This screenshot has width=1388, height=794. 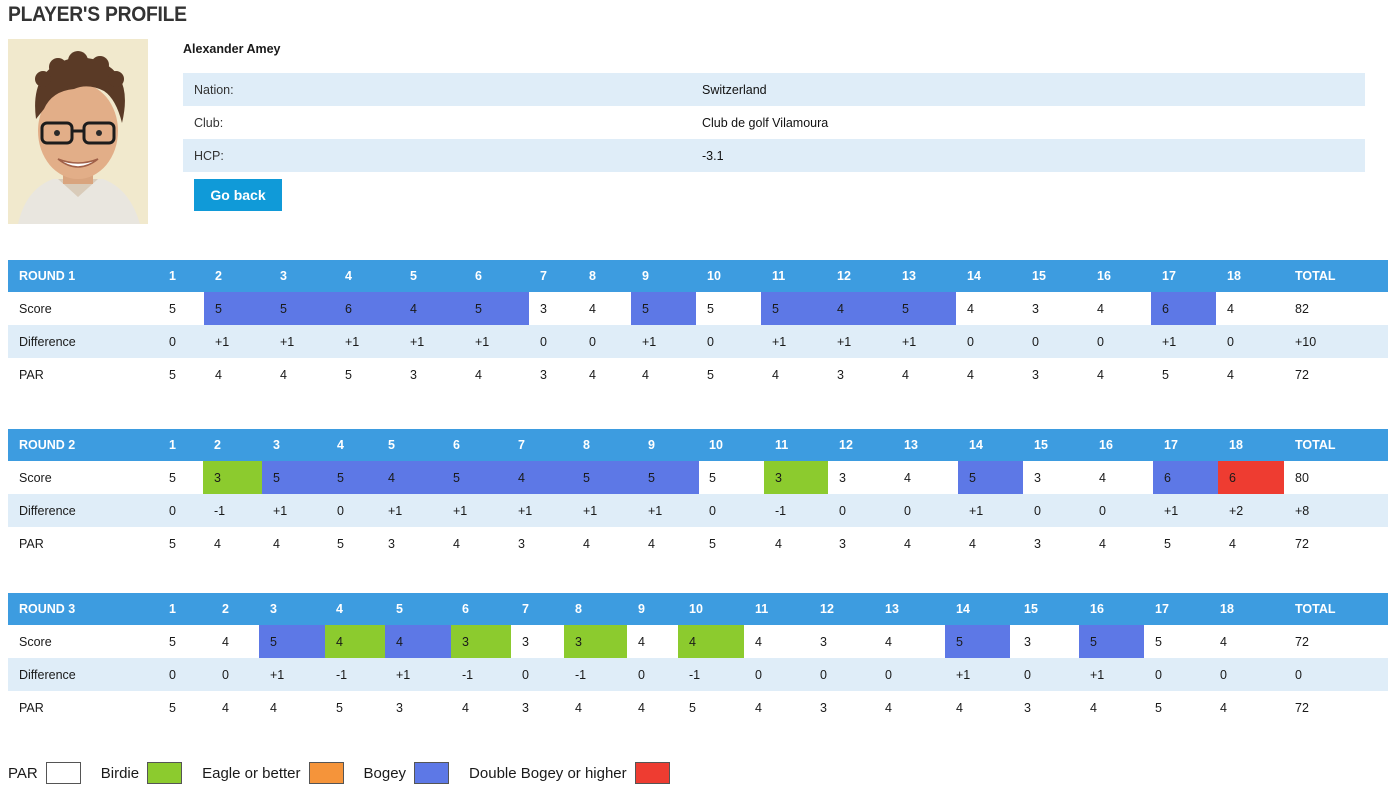 What do you see at coordinates (774, 89) in the screenshot?
I see `info-row-nation: Nation: Switzerland` at bounding box center [774, 89].